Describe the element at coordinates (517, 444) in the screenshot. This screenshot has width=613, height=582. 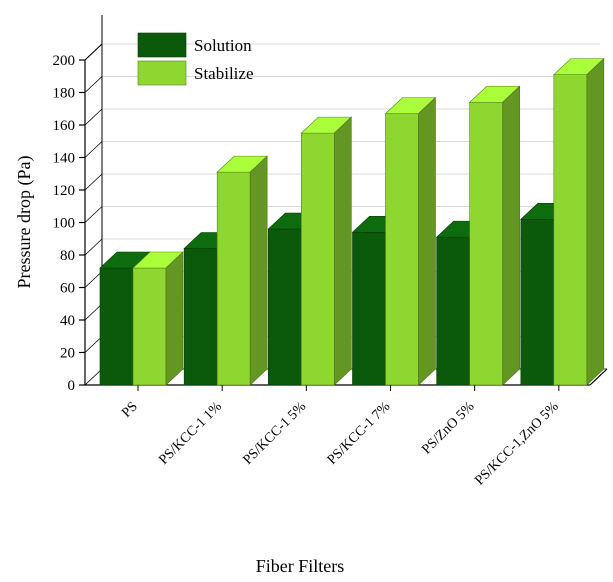
I see `x-tick-label: PS/KCC-1,ZnO 5%` at that location.